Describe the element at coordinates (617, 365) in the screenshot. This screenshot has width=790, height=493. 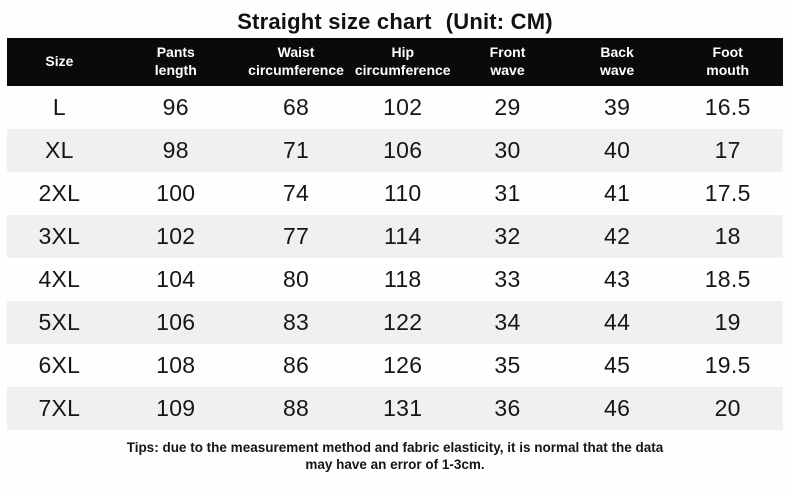
I see `value-cell: 45` at that location.